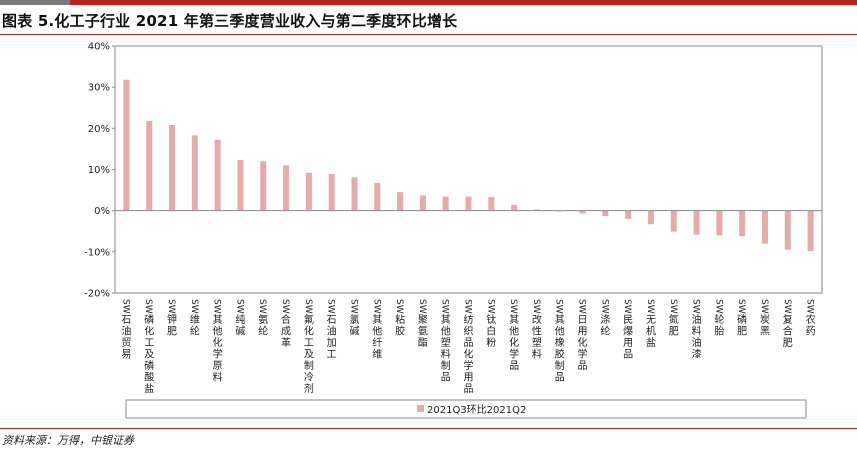 Image resolution: width=857 pixels, height=451 pixels. I want to click on svg-text: 氮, so click(674, 319).